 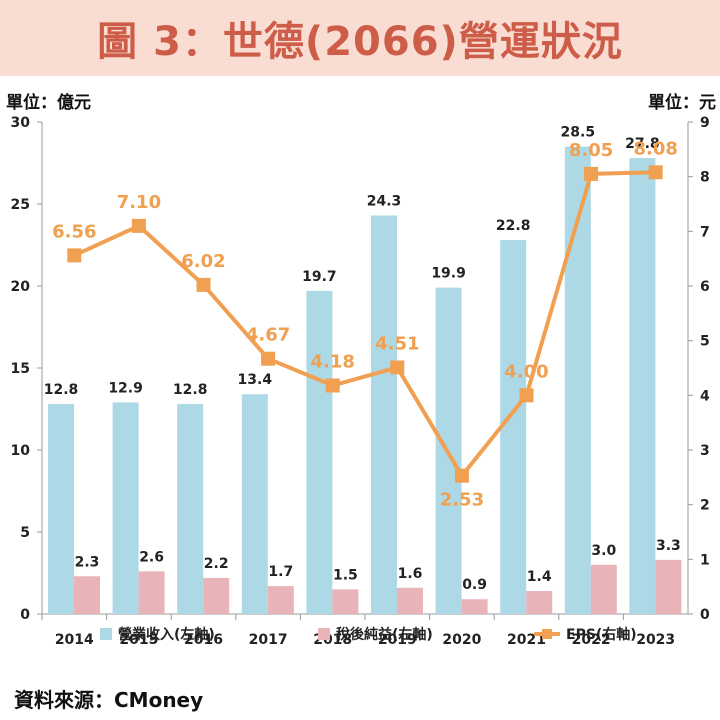 What do you see at coordinates (397, 640) in the screenshot?
I see `x-tick-label: 2019` at bounding box center [397, 640].